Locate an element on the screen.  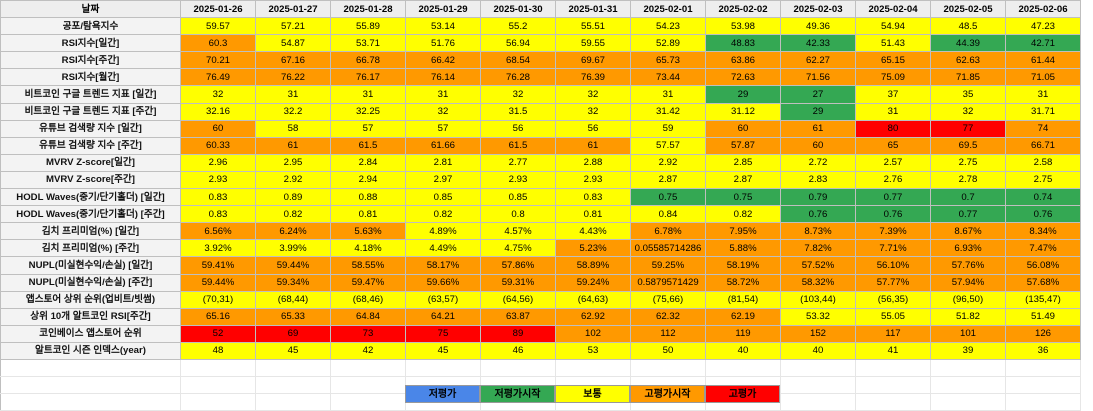
value-cell: 102 is located at coordinates (593, 333).